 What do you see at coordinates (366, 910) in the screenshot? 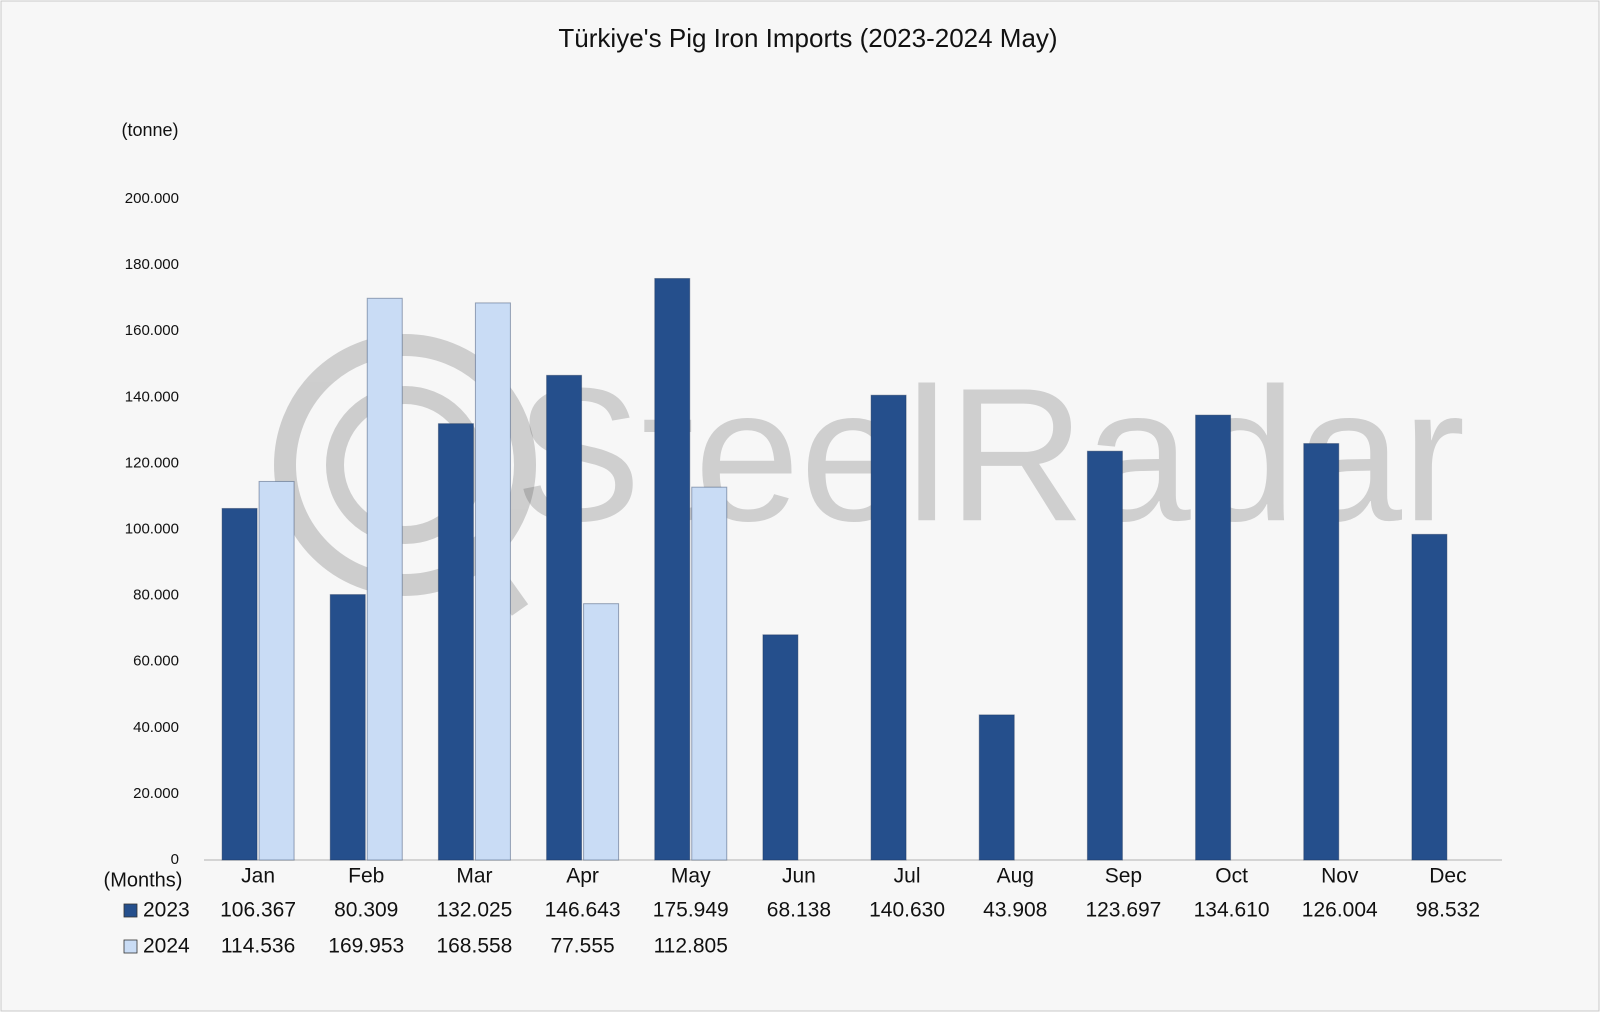
I see `data-table-value: 80.309` at bounding box center [366, 910].